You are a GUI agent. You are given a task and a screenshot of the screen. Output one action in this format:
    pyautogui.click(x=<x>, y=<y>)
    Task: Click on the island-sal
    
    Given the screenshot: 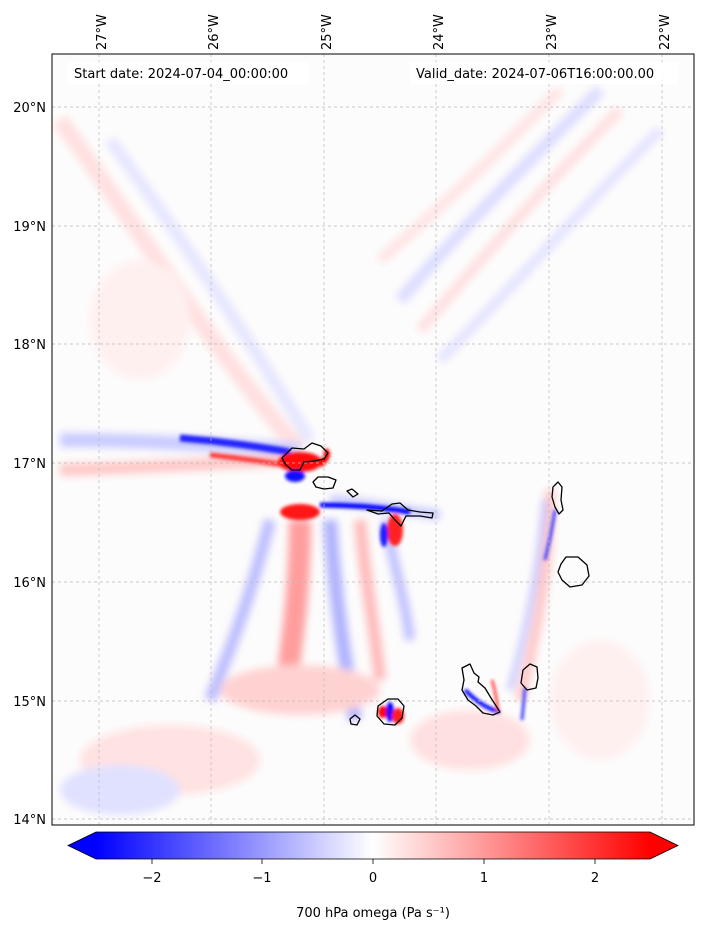 What is the action you would take?
    pyautogui.click(x=557, y=498)
    